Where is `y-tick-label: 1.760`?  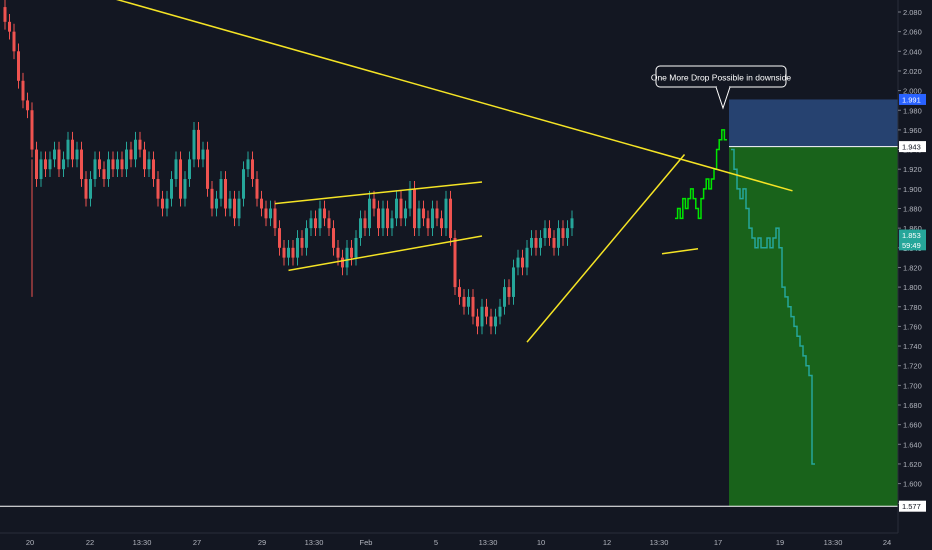 y-tick-label: 1.760 is located at coordinates (912, 326).